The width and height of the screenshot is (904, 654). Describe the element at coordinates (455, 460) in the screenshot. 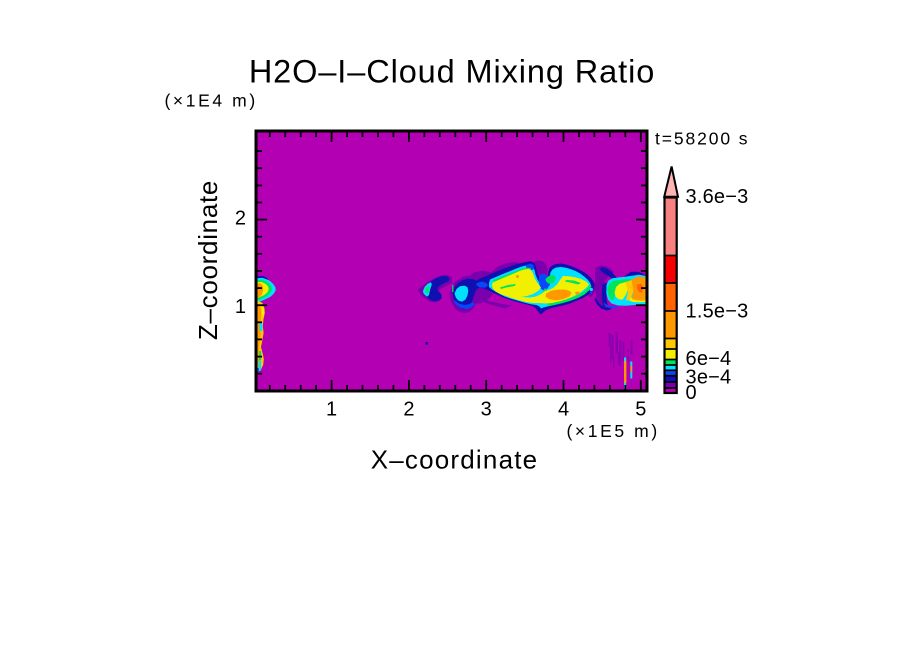

I see `svg-text: X–coordinate` at that location.